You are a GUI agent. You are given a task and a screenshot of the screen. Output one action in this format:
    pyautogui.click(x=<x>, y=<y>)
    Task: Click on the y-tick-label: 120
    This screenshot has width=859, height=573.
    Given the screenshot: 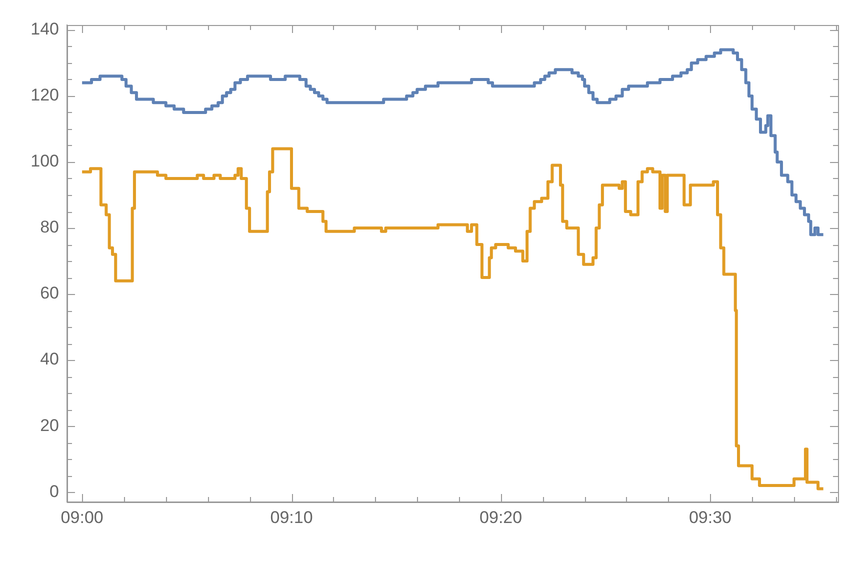 What is the action you would take?
    pyautogui.click(x=44, y=95)
    